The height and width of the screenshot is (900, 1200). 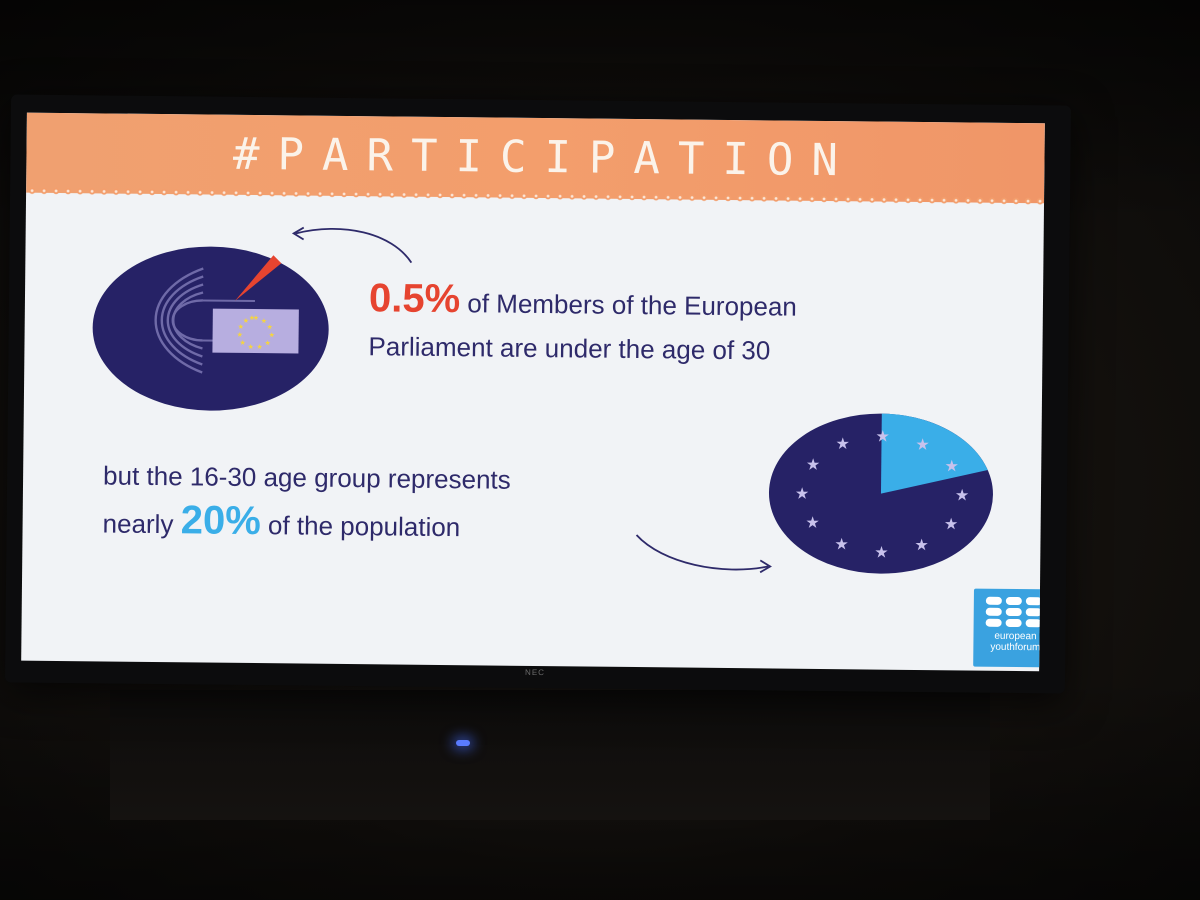 What do you see at coordinates (1013, 612) in the screenshot?
I see `speech-bubbles-icon` at bounding box center [1013, 612].